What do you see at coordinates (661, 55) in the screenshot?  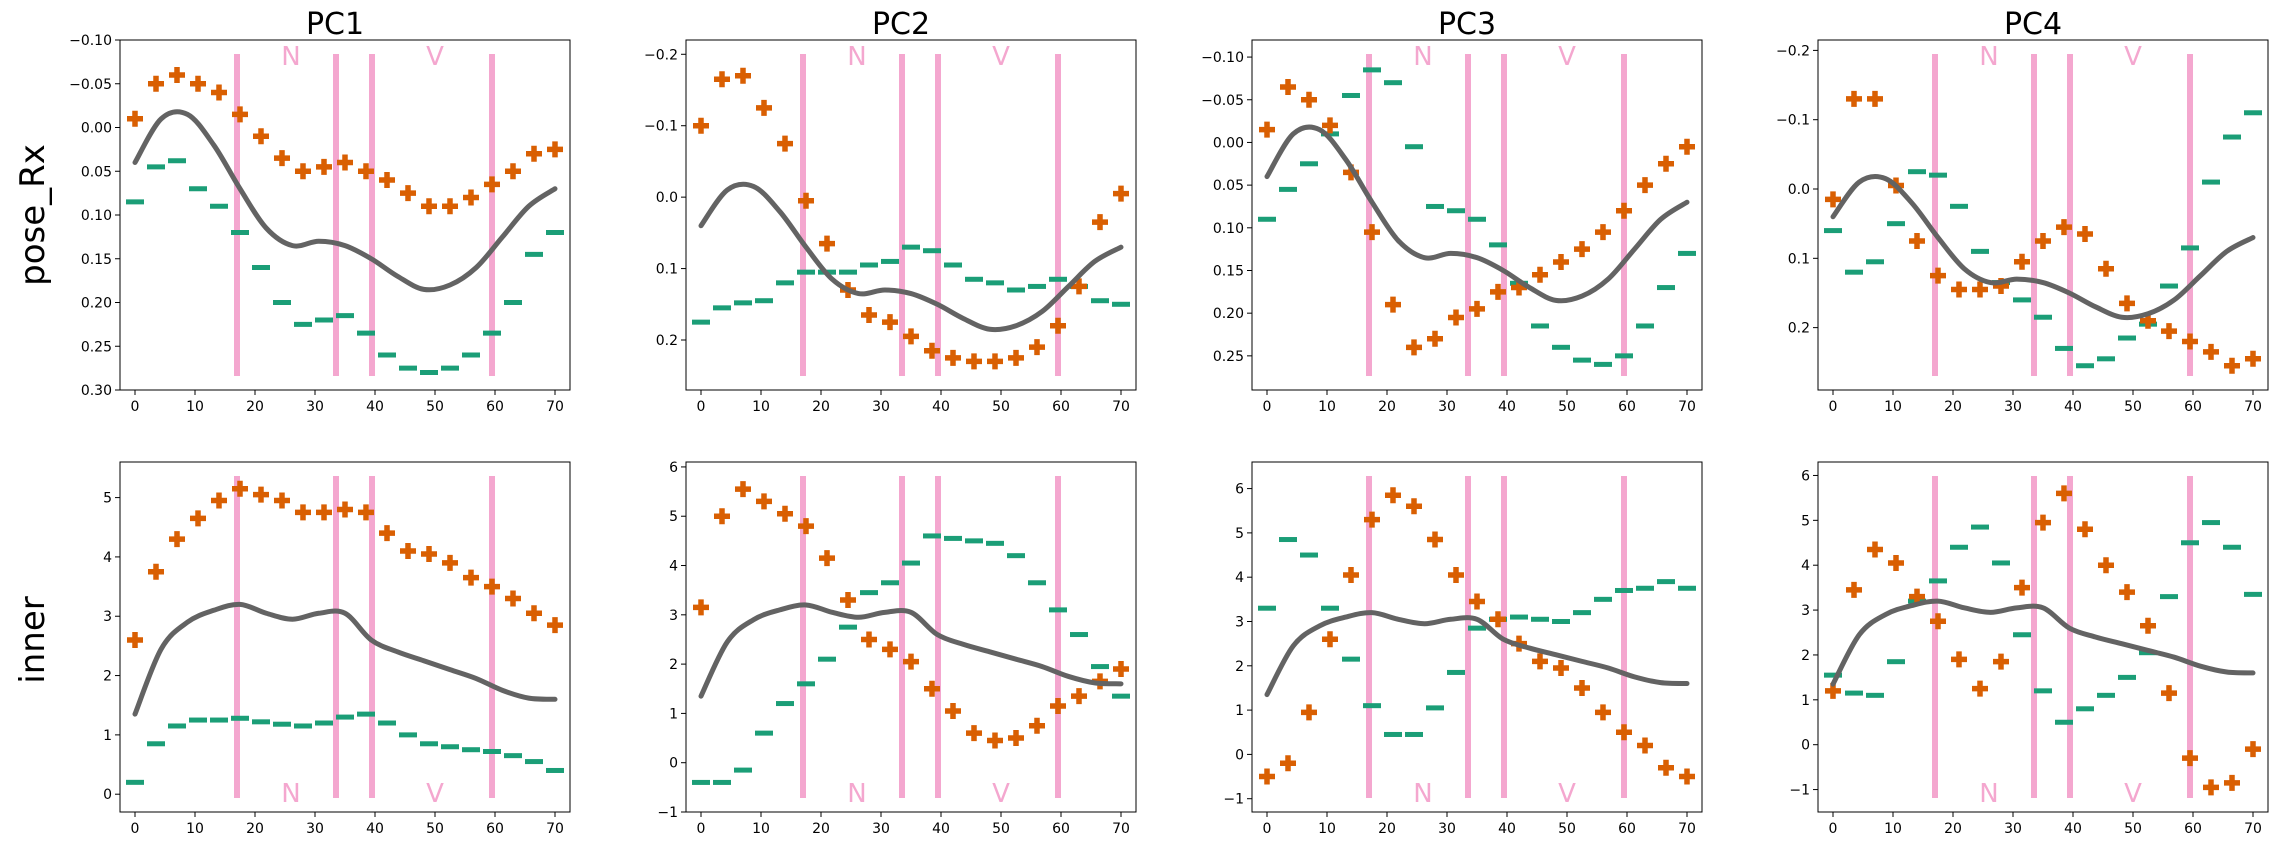 I see `y-tick-label: −0.2` at bounding box center [661, 55].